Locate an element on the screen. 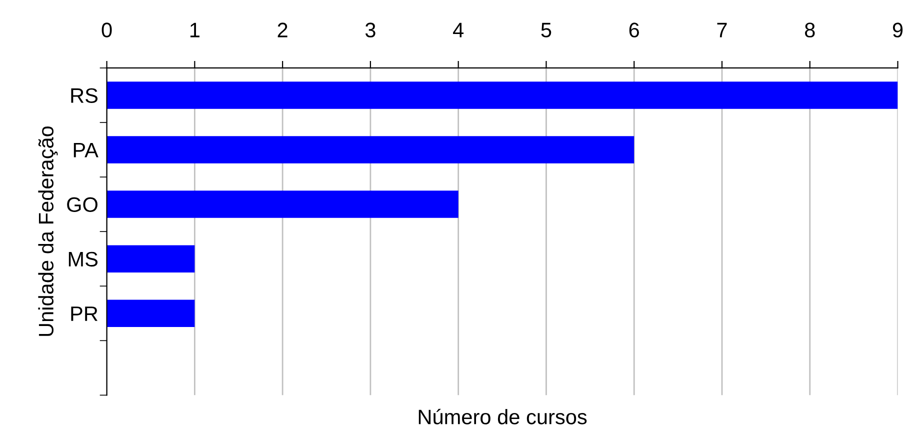  y-tick-label: MS is located at coordinates (83, 259).